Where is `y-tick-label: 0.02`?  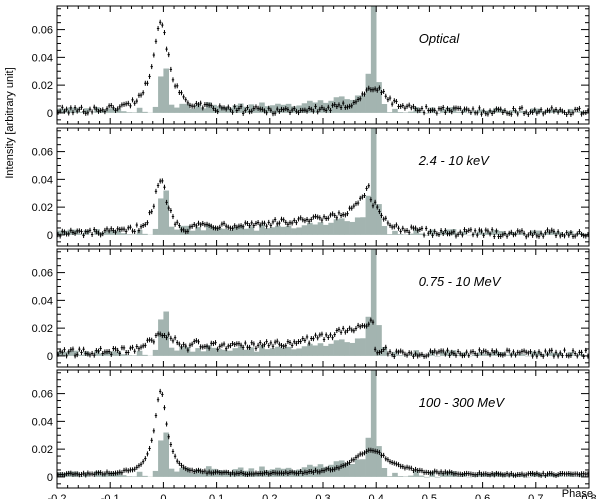
y-tick-label: 0.02 is located at coordinates (42, 208).